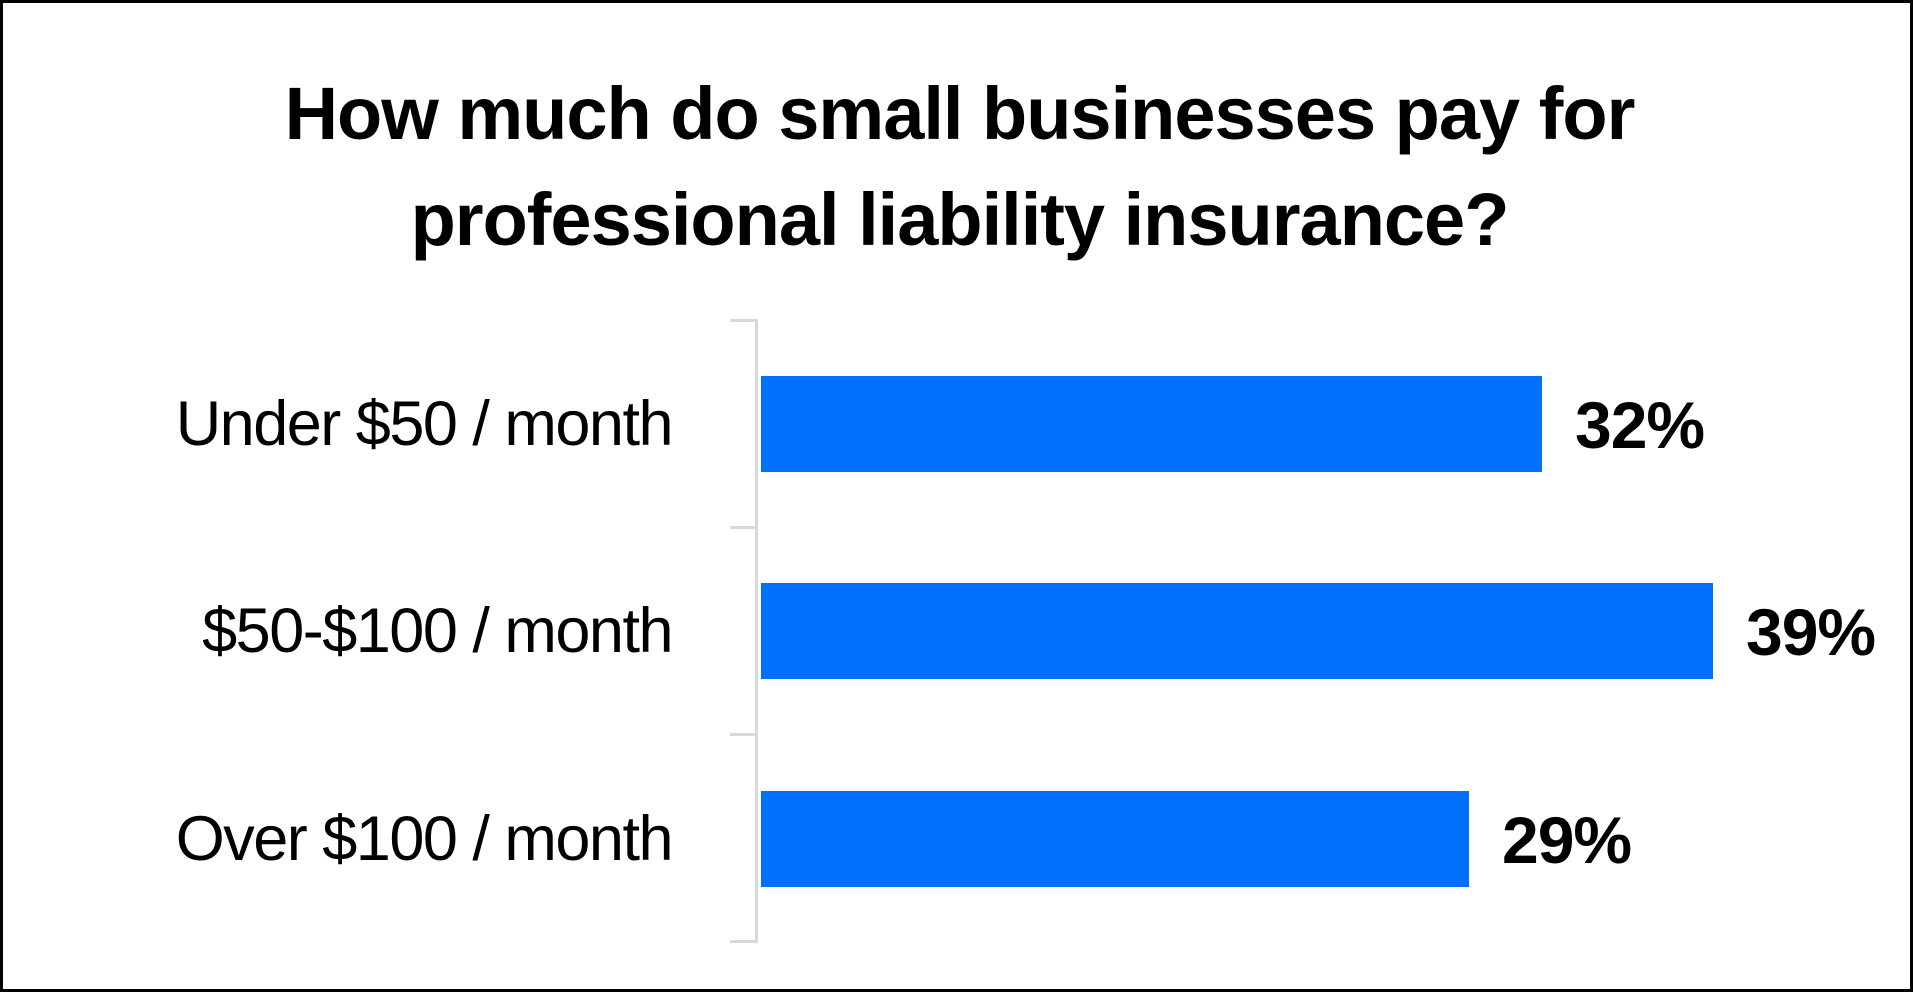  Describe the element at coordinates (424, 424) in the screenshot. I see `category-label-under-50: Under $50 / month` at that location.